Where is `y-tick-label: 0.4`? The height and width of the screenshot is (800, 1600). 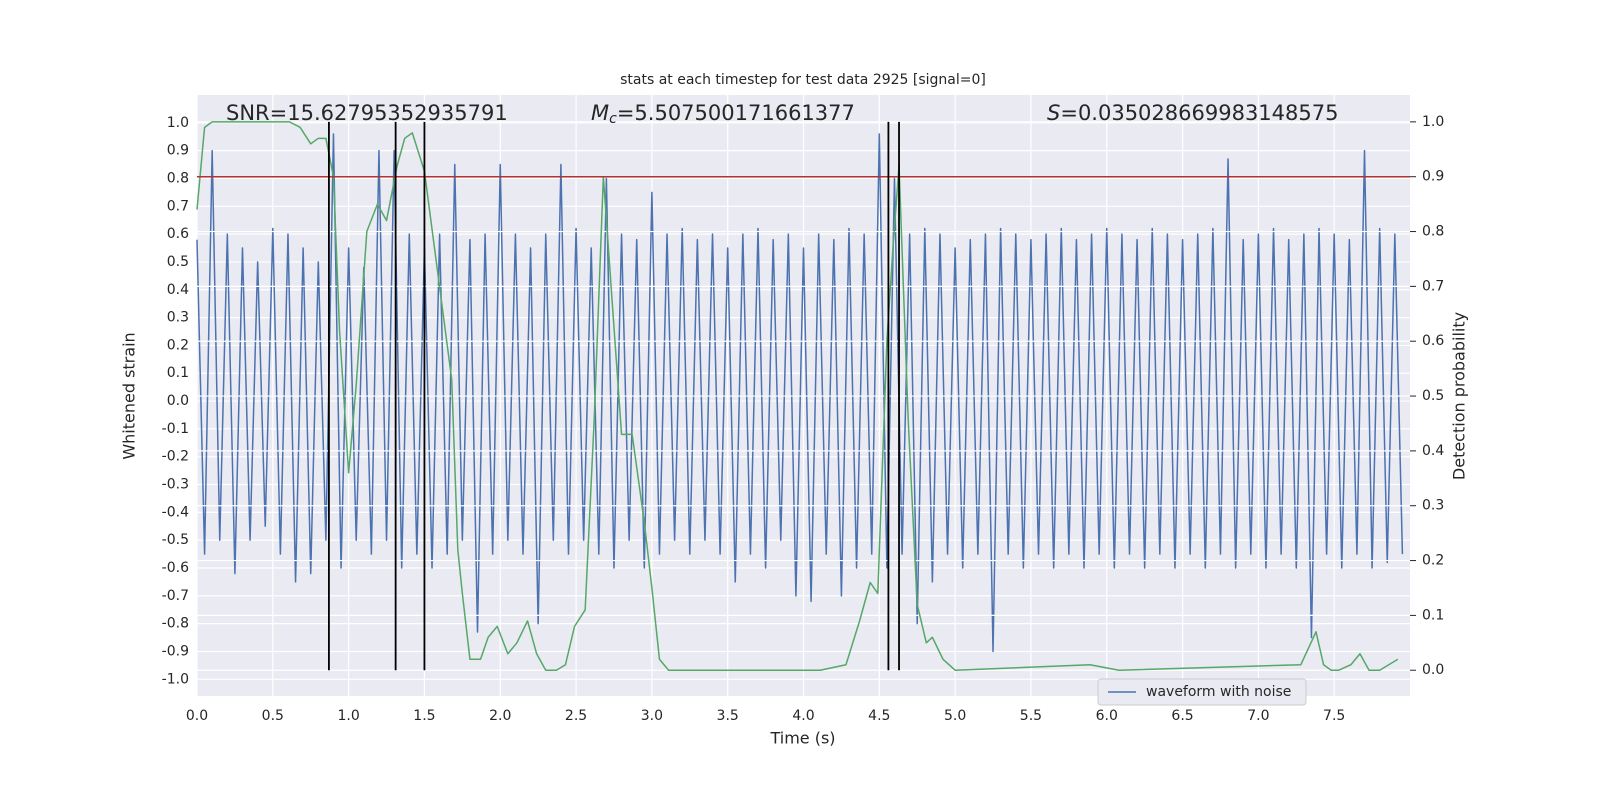 y-tick-label: 0.4 is located at coordinates (178, 290).